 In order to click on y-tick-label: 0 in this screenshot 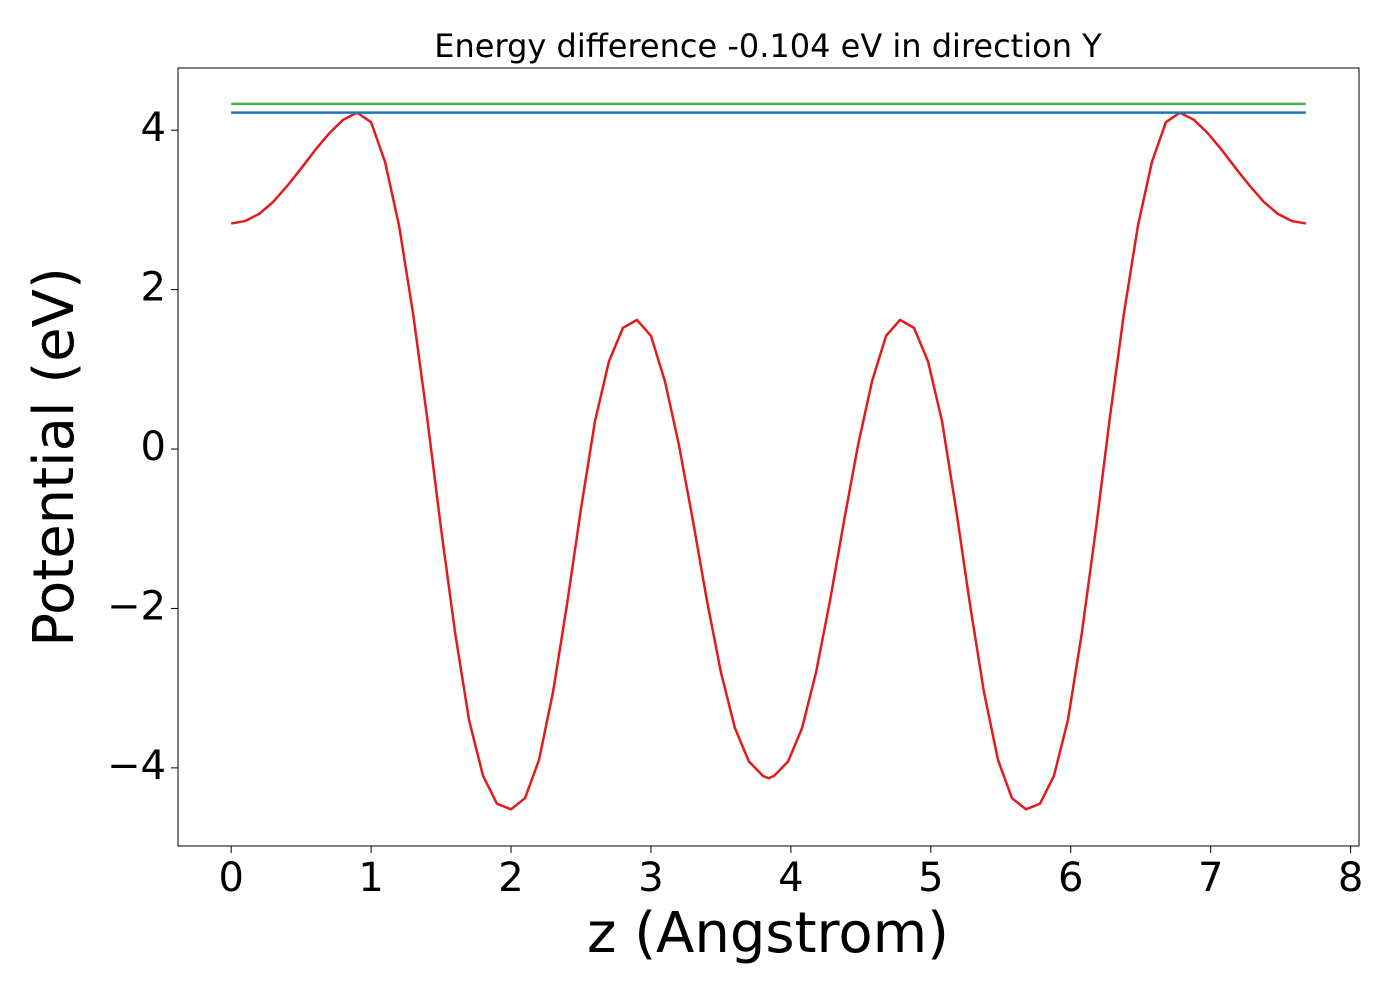, I will do `click(153, 447)`.